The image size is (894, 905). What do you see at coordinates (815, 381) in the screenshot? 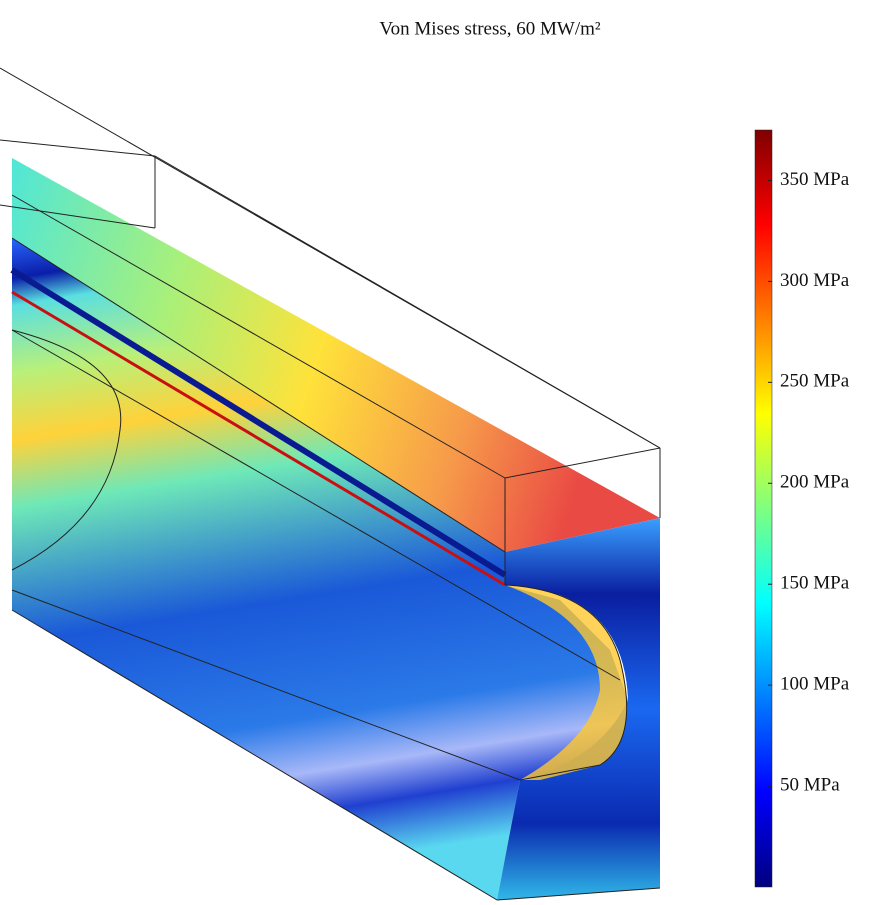
I see `colorbar-tick-label: 250 MPa` at bounding box center [815, 381].